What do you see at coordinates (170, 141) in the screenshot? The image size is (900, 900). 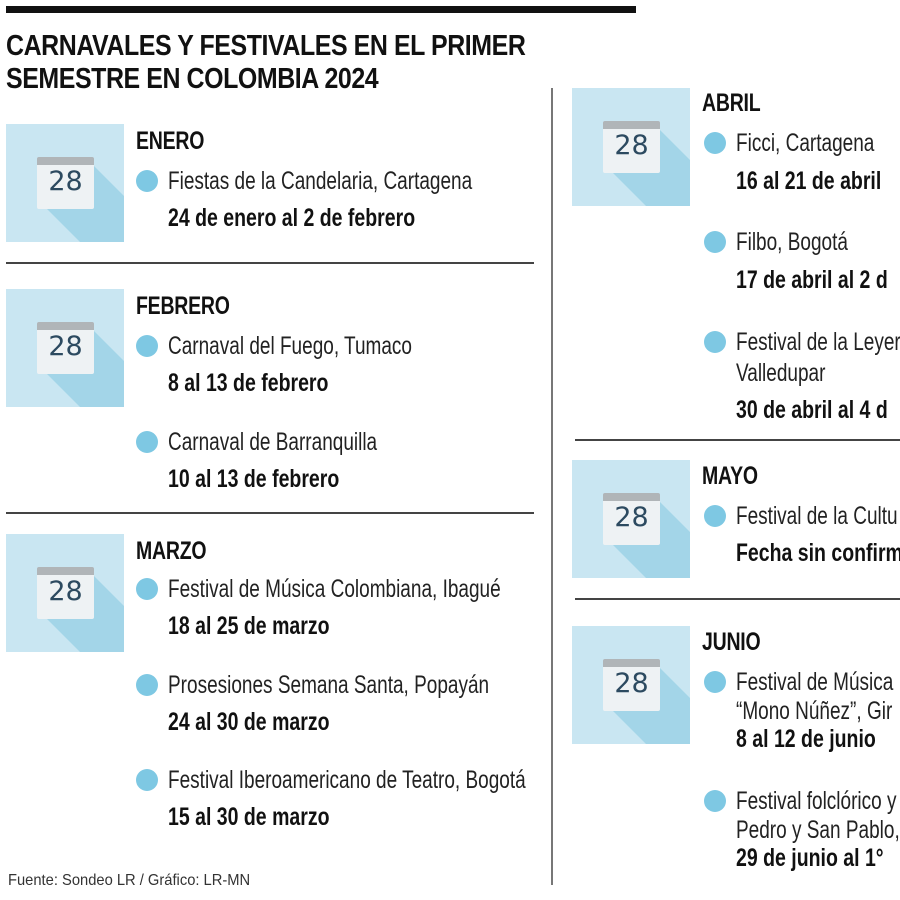 I see `month-label: ENERO` at bounding box center [170, 141].